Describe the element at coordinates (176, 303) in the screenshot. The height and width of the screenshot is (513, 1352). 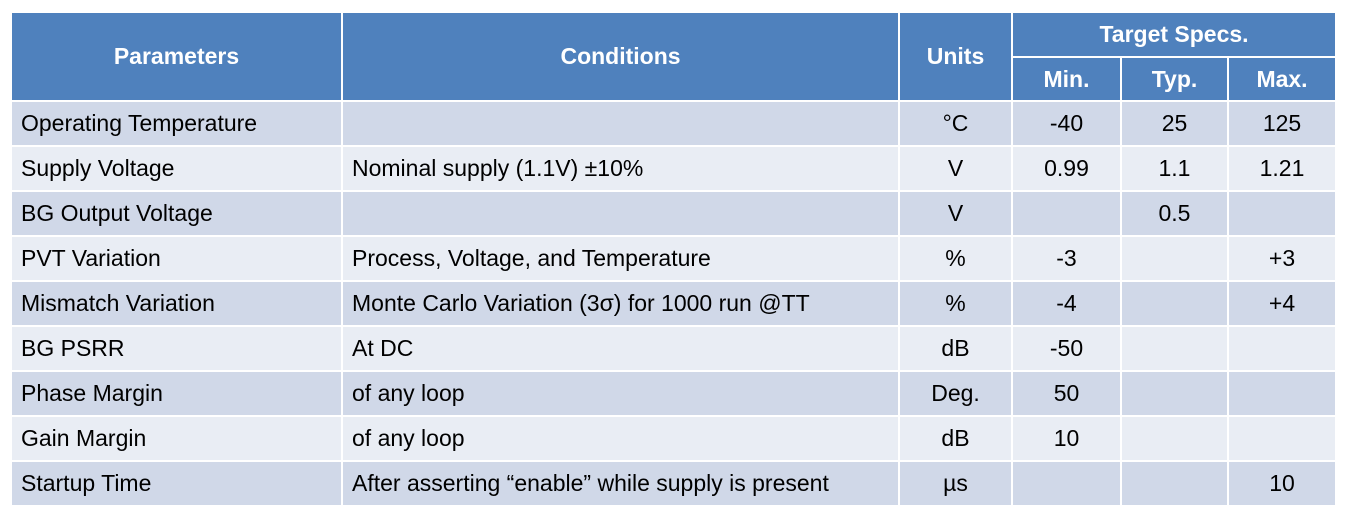
I see `cell-parameter: Mismatch Variation` at that location.